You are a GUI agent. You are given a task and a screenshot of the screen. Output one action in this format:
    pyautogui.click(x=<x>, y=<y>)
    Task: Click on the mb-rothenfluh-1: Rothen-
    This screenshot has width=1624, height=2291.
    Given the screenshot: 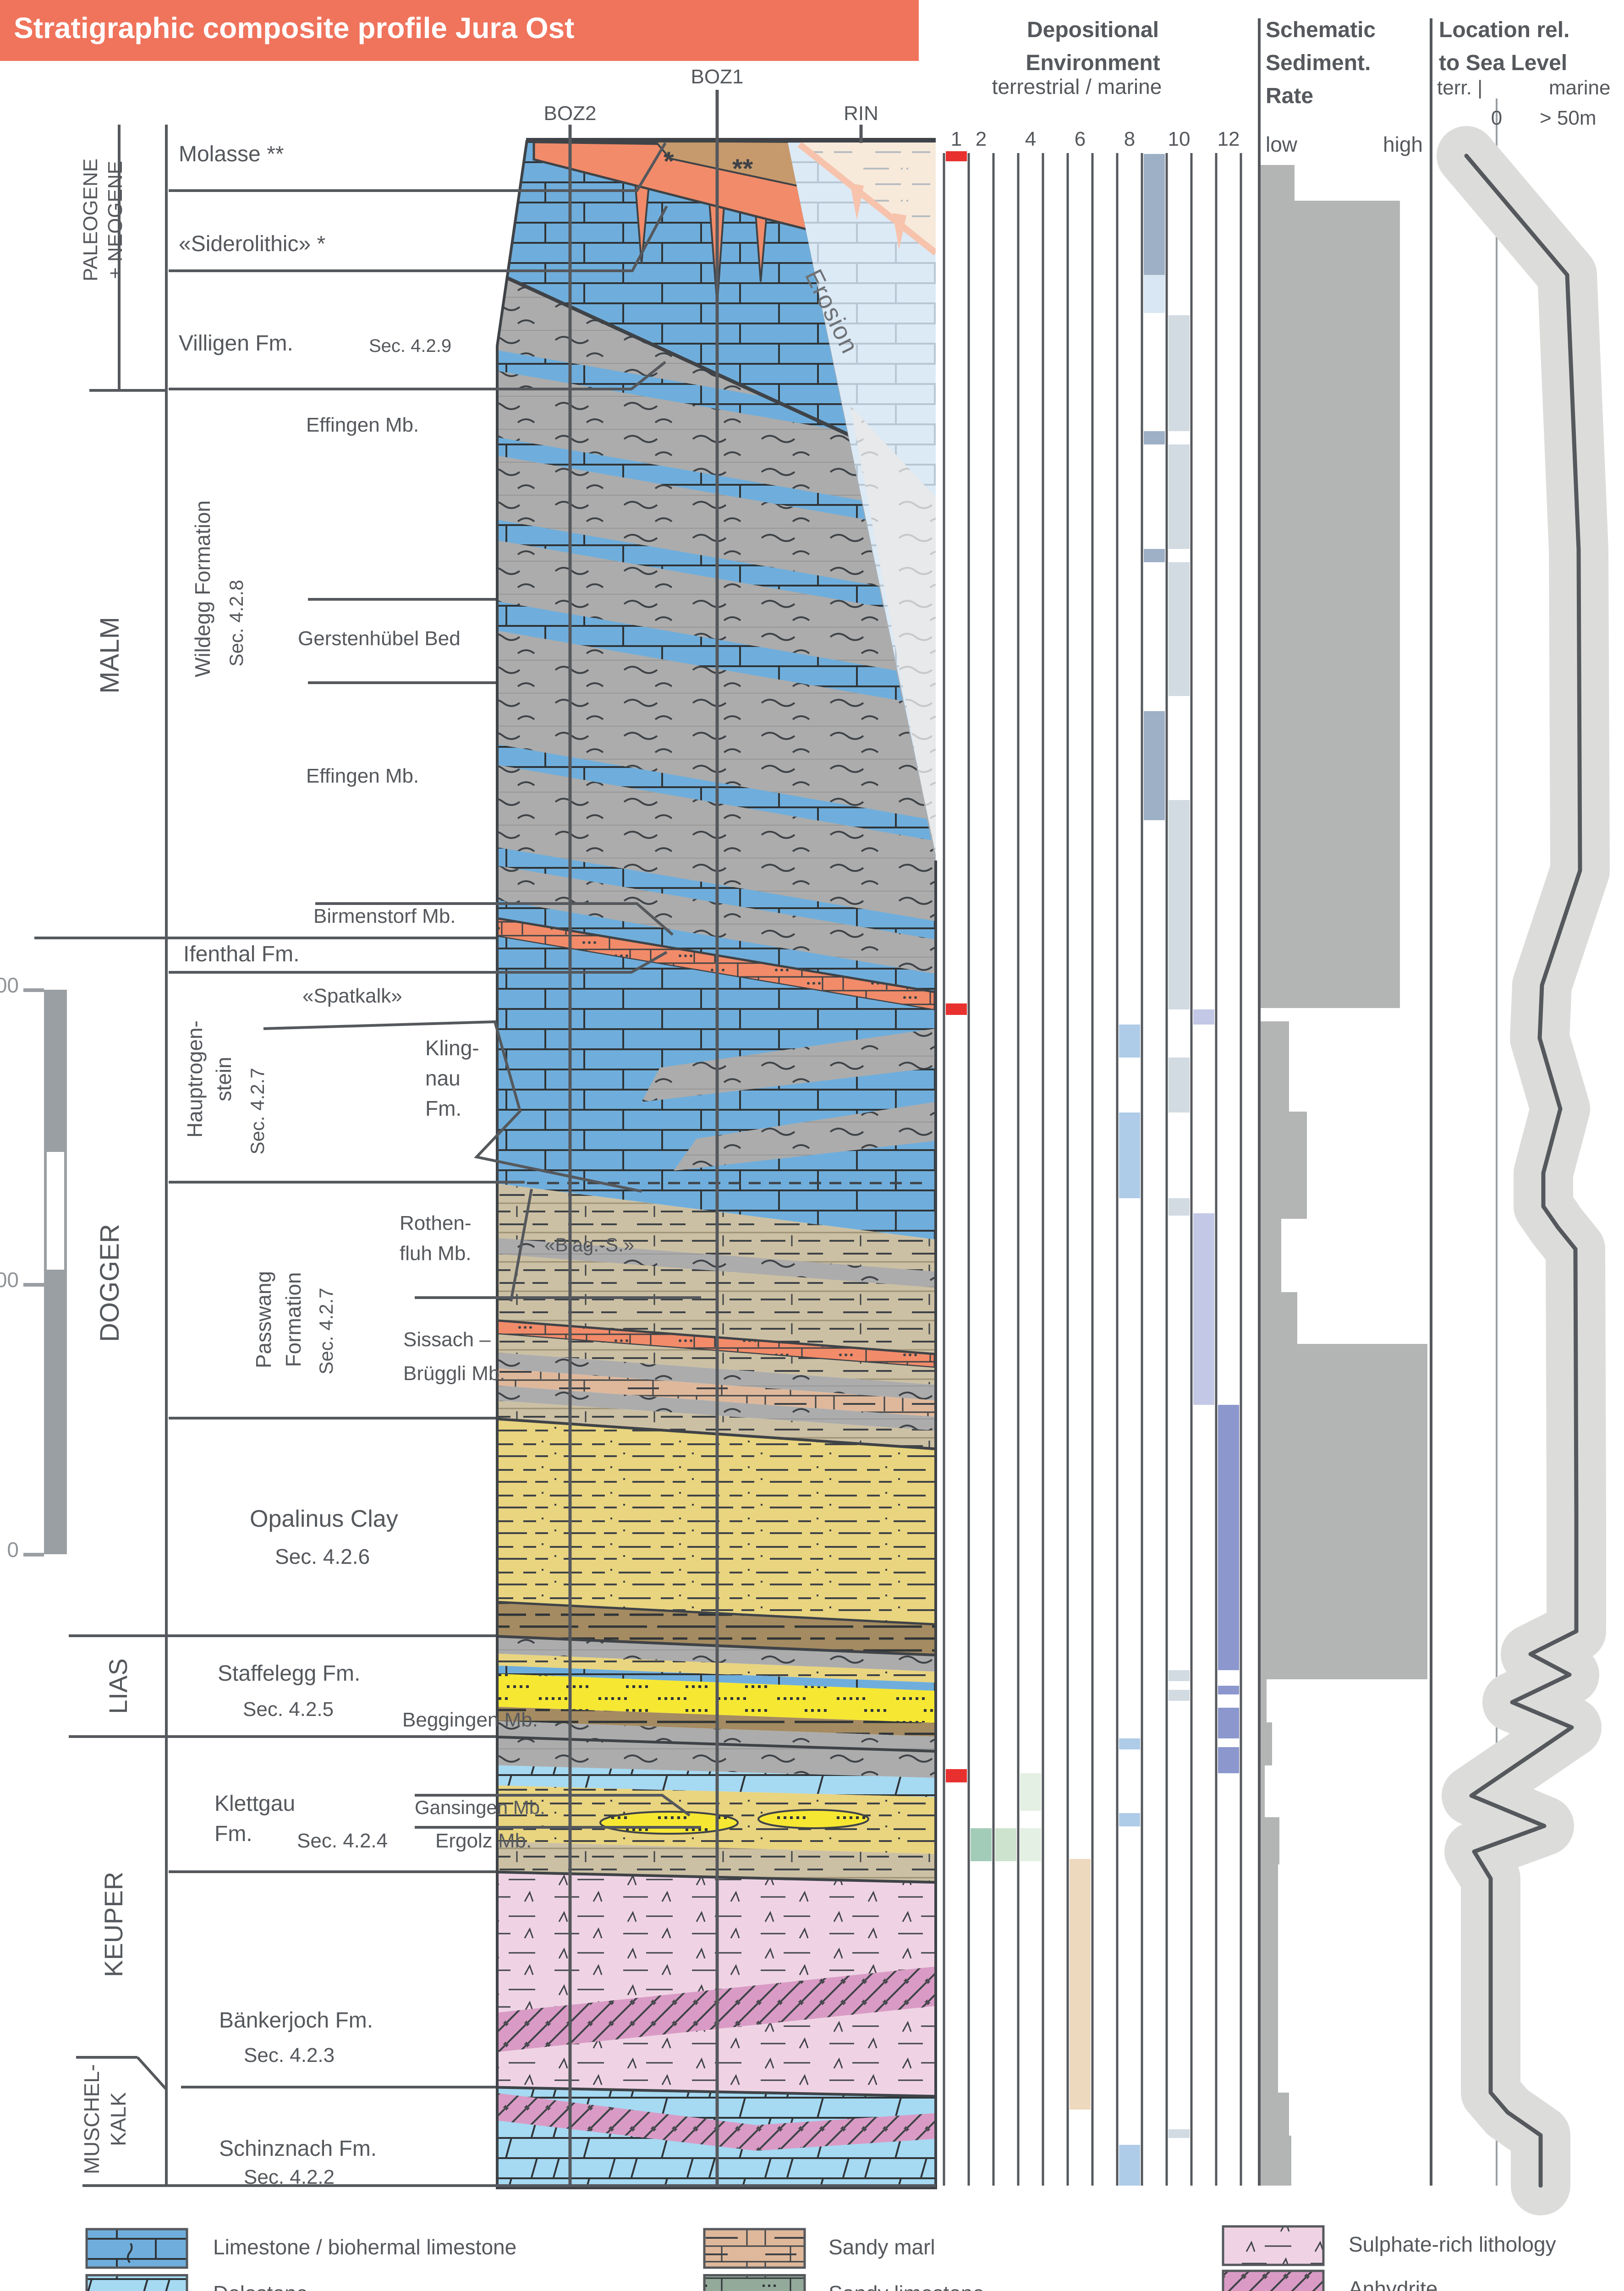 What is the action you would take?
    pyautogui.click(x=436, y=1223)
    